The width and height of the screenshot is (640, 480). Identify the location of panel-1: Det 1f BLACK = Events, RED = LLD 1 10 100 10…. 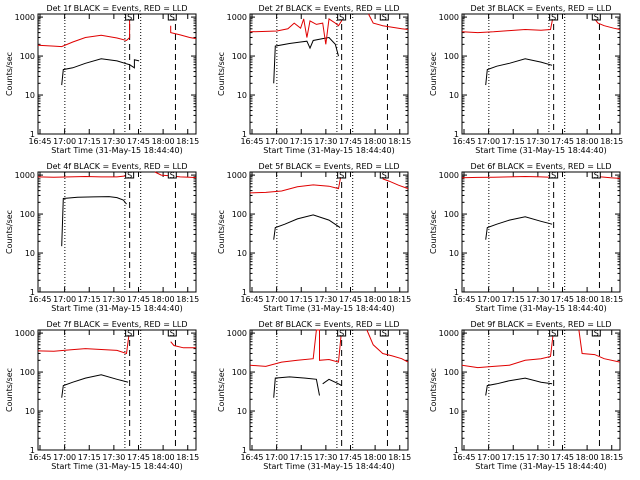
(102, 79).